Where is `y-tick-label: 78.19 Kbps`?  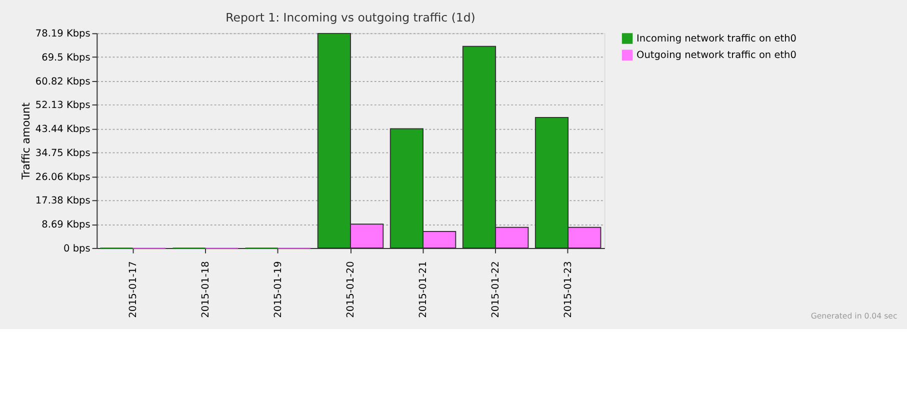
y-tick-label: 78.19 Kbps is located at coordinates (62, 34).